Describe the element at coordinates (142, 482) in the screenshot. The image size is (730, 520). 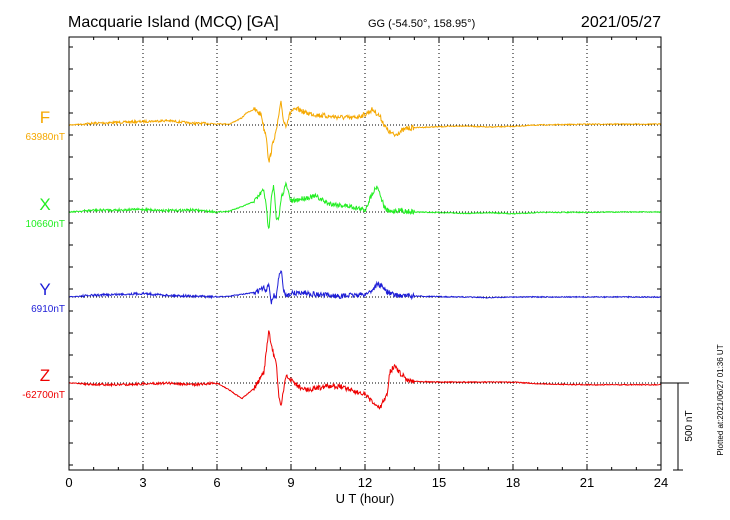
I see `x-tick-label: 3` at that location.